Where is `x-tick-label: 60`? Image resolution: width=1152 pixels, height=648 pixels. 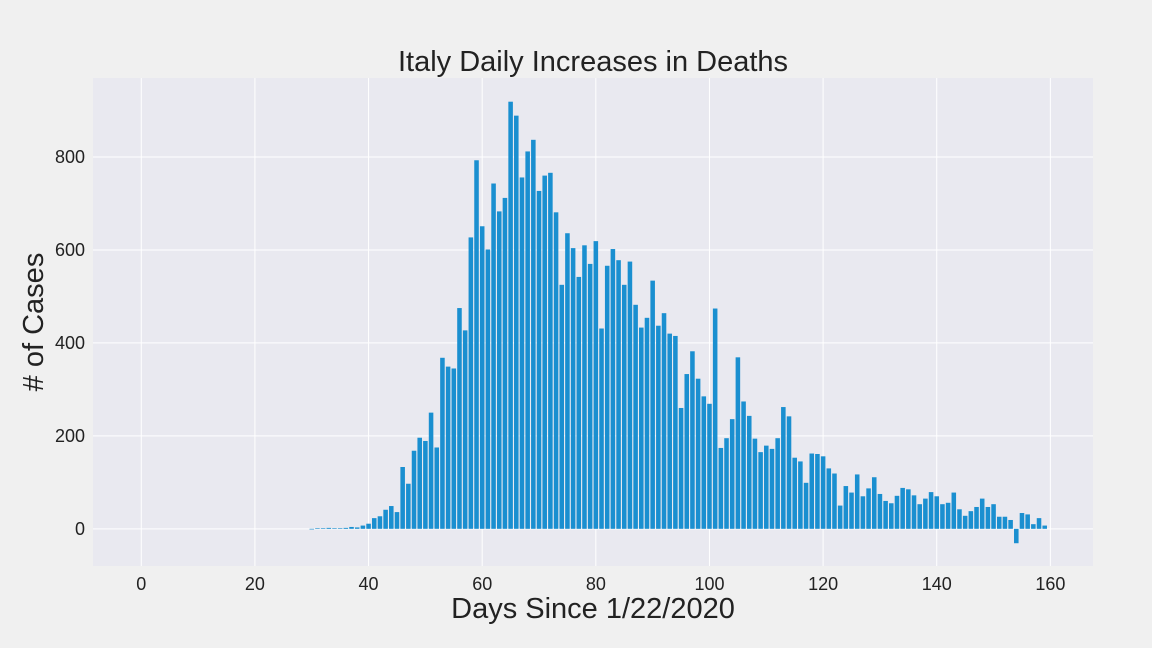 x-tick-label: 60 is located at coordinates (482, 584).